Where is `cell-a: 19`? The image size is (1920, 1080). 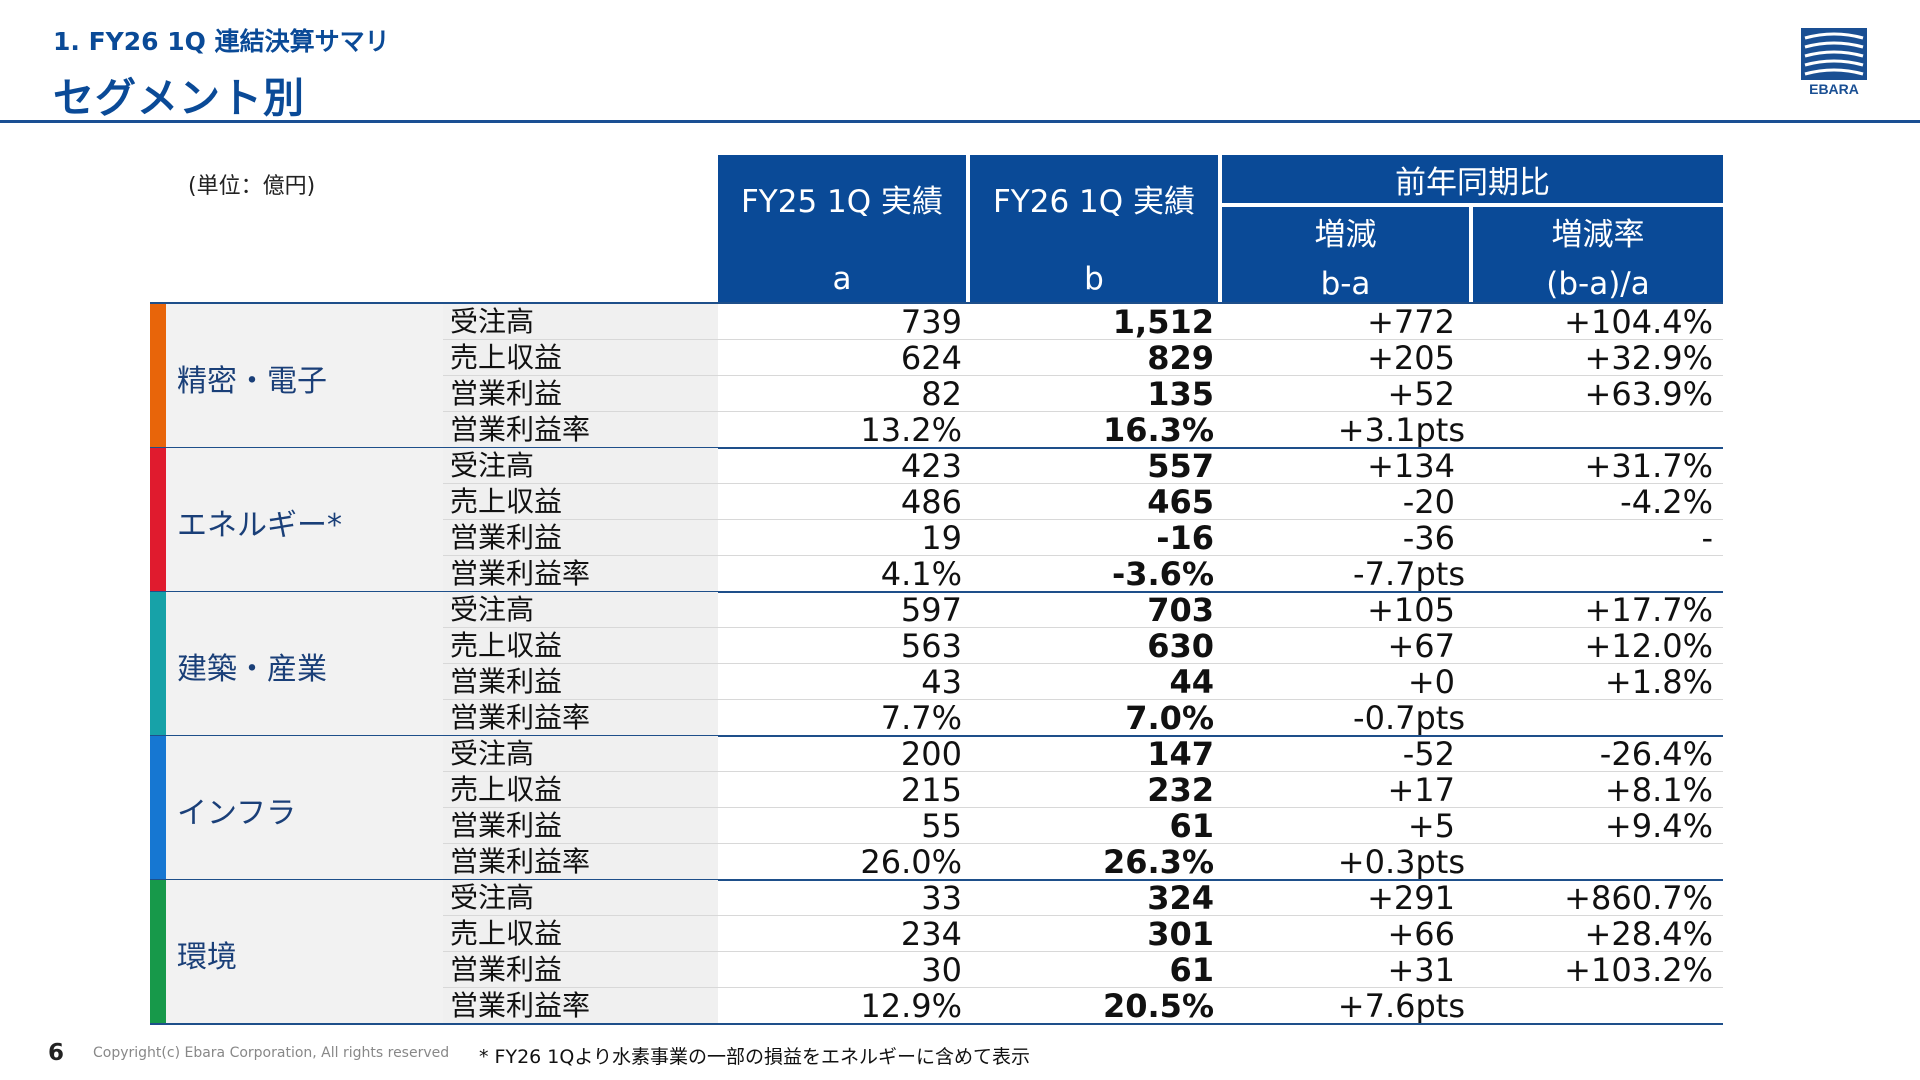 cell-a: 19 is located at coordinates (941, 538).